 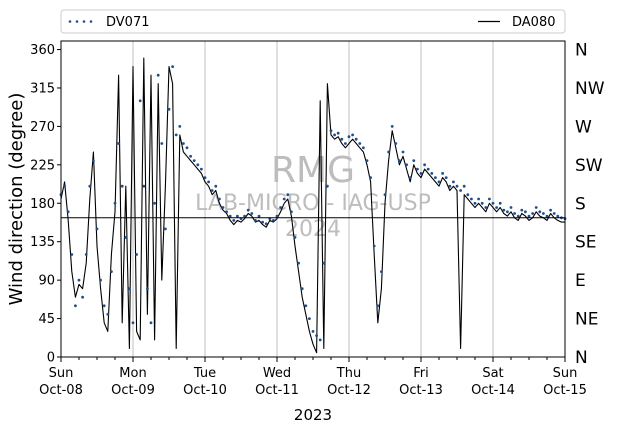 What do you see at coordinates (133, 390) in the screenshot?
I see `x-tick-label-date: Oct-09` at bounding box center [133, 390].